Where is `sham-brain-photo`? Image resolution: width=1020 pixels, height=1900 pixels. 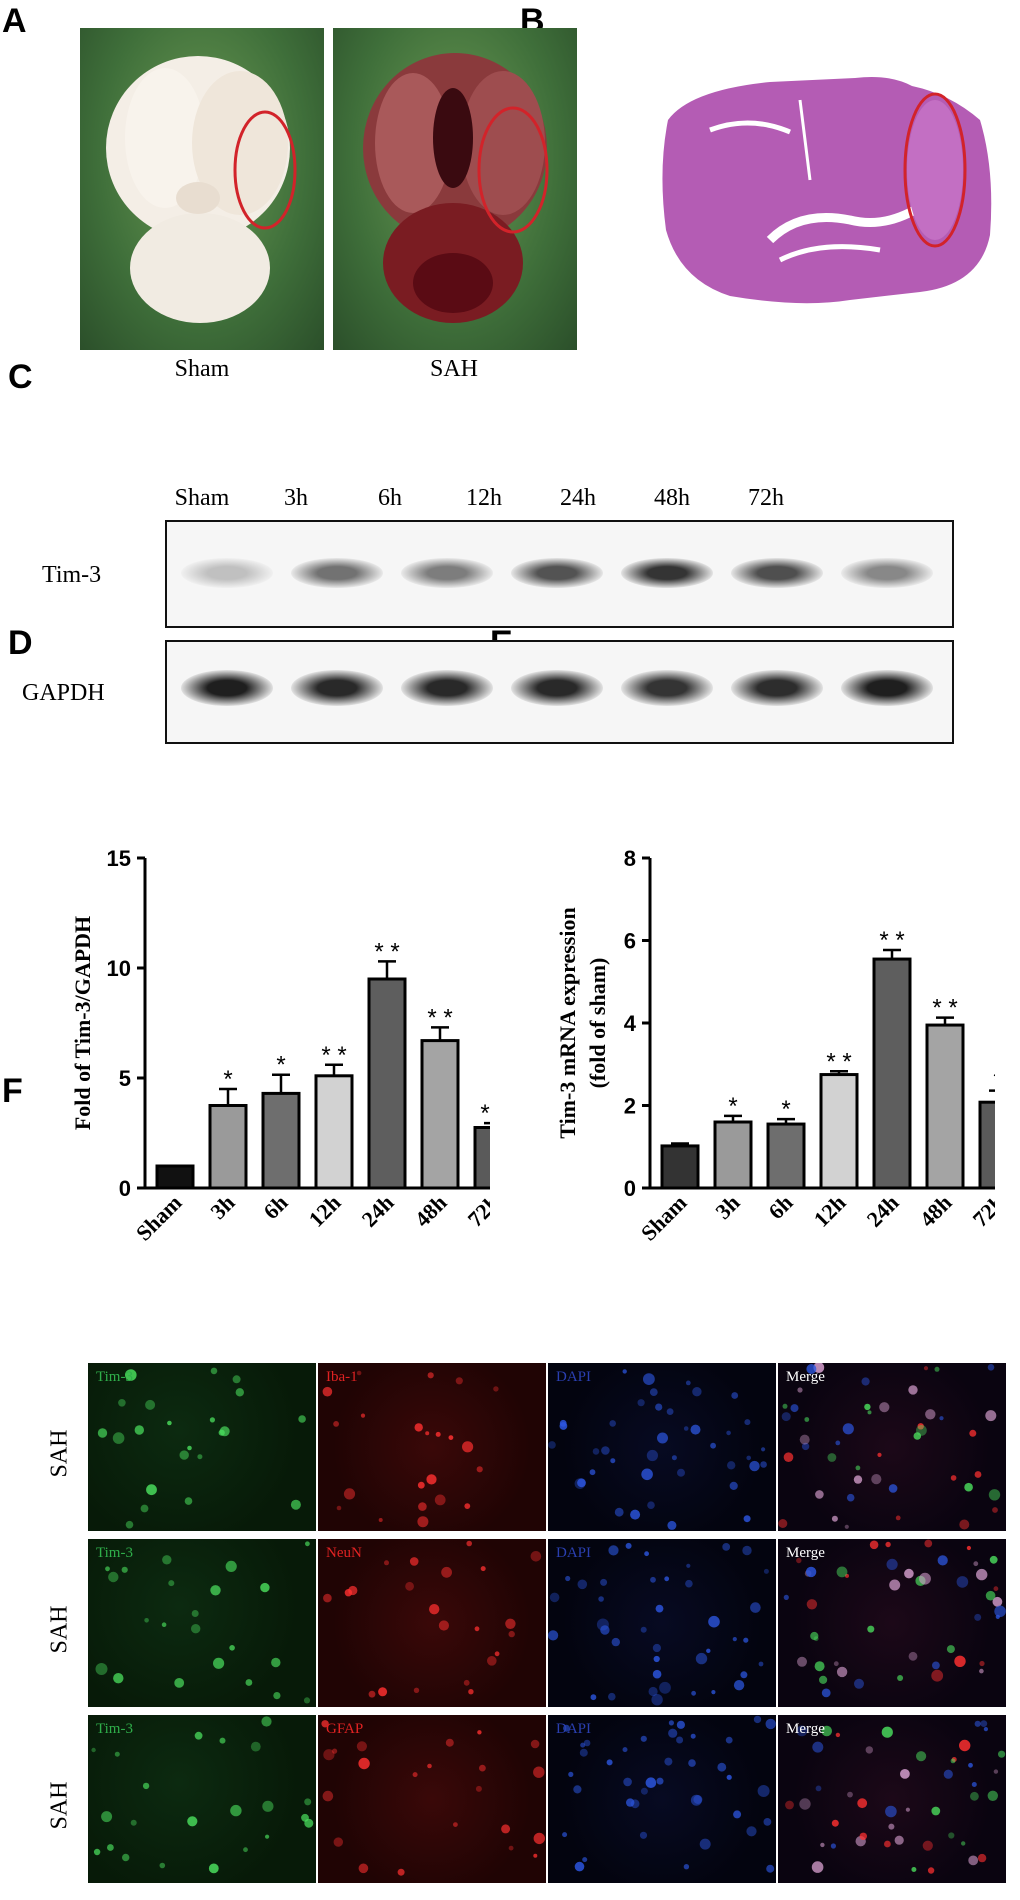
sham-brain-photo is located at coordinates (202, 189).